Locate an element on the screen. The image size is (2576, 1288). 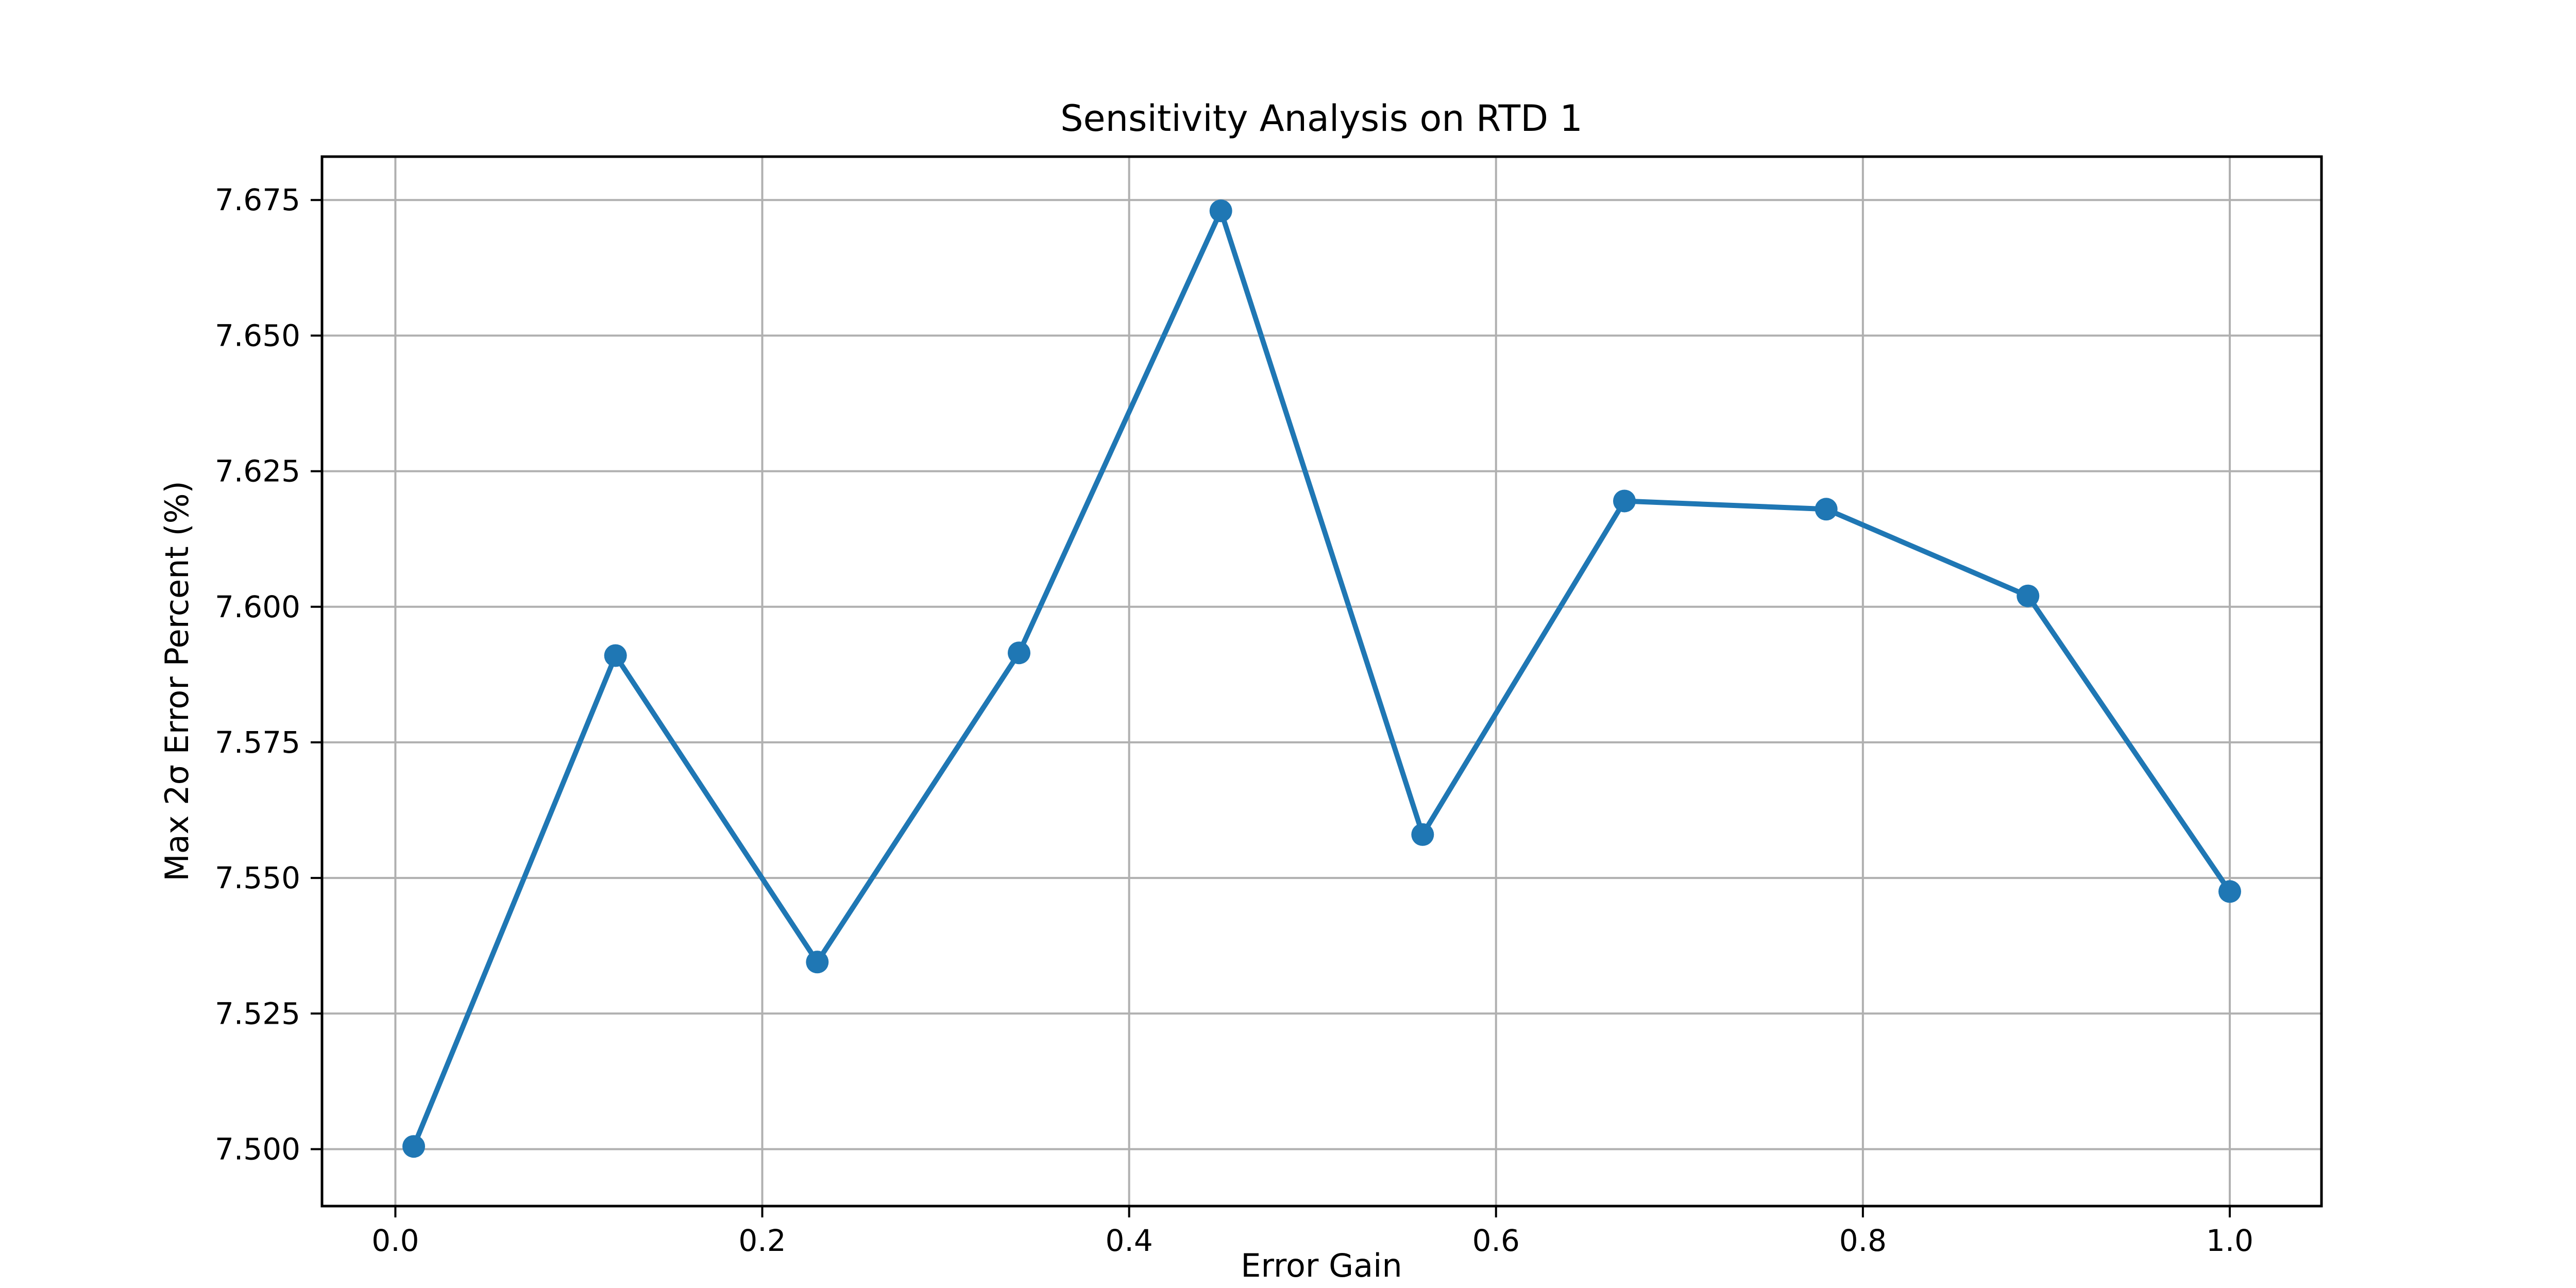
chart-title: Sensitivity Analysis on RTD 1 is located at coordinates (1321, 118).